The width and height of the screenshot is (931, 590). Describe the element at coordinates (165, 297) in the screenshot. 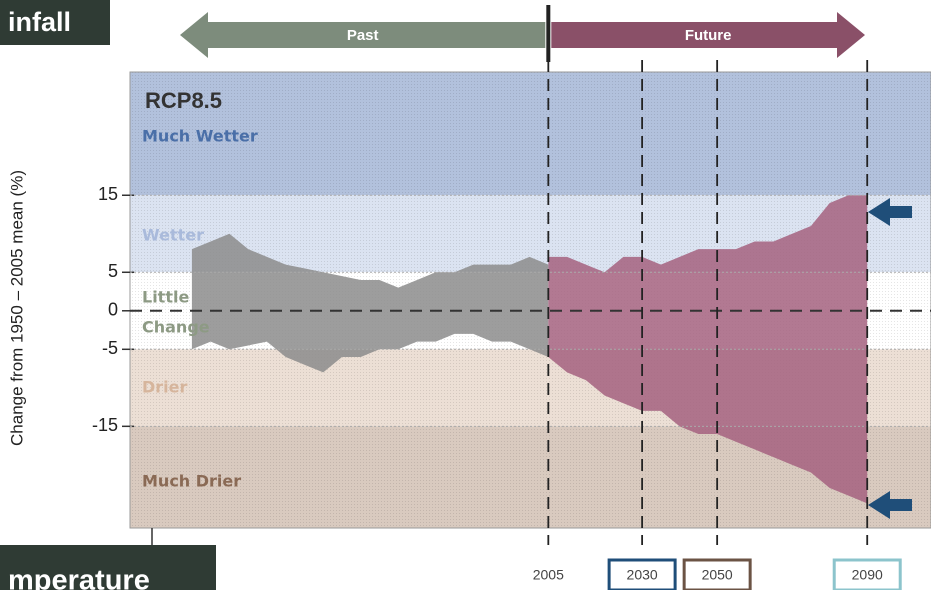

I see `band-label: Little` at that location.